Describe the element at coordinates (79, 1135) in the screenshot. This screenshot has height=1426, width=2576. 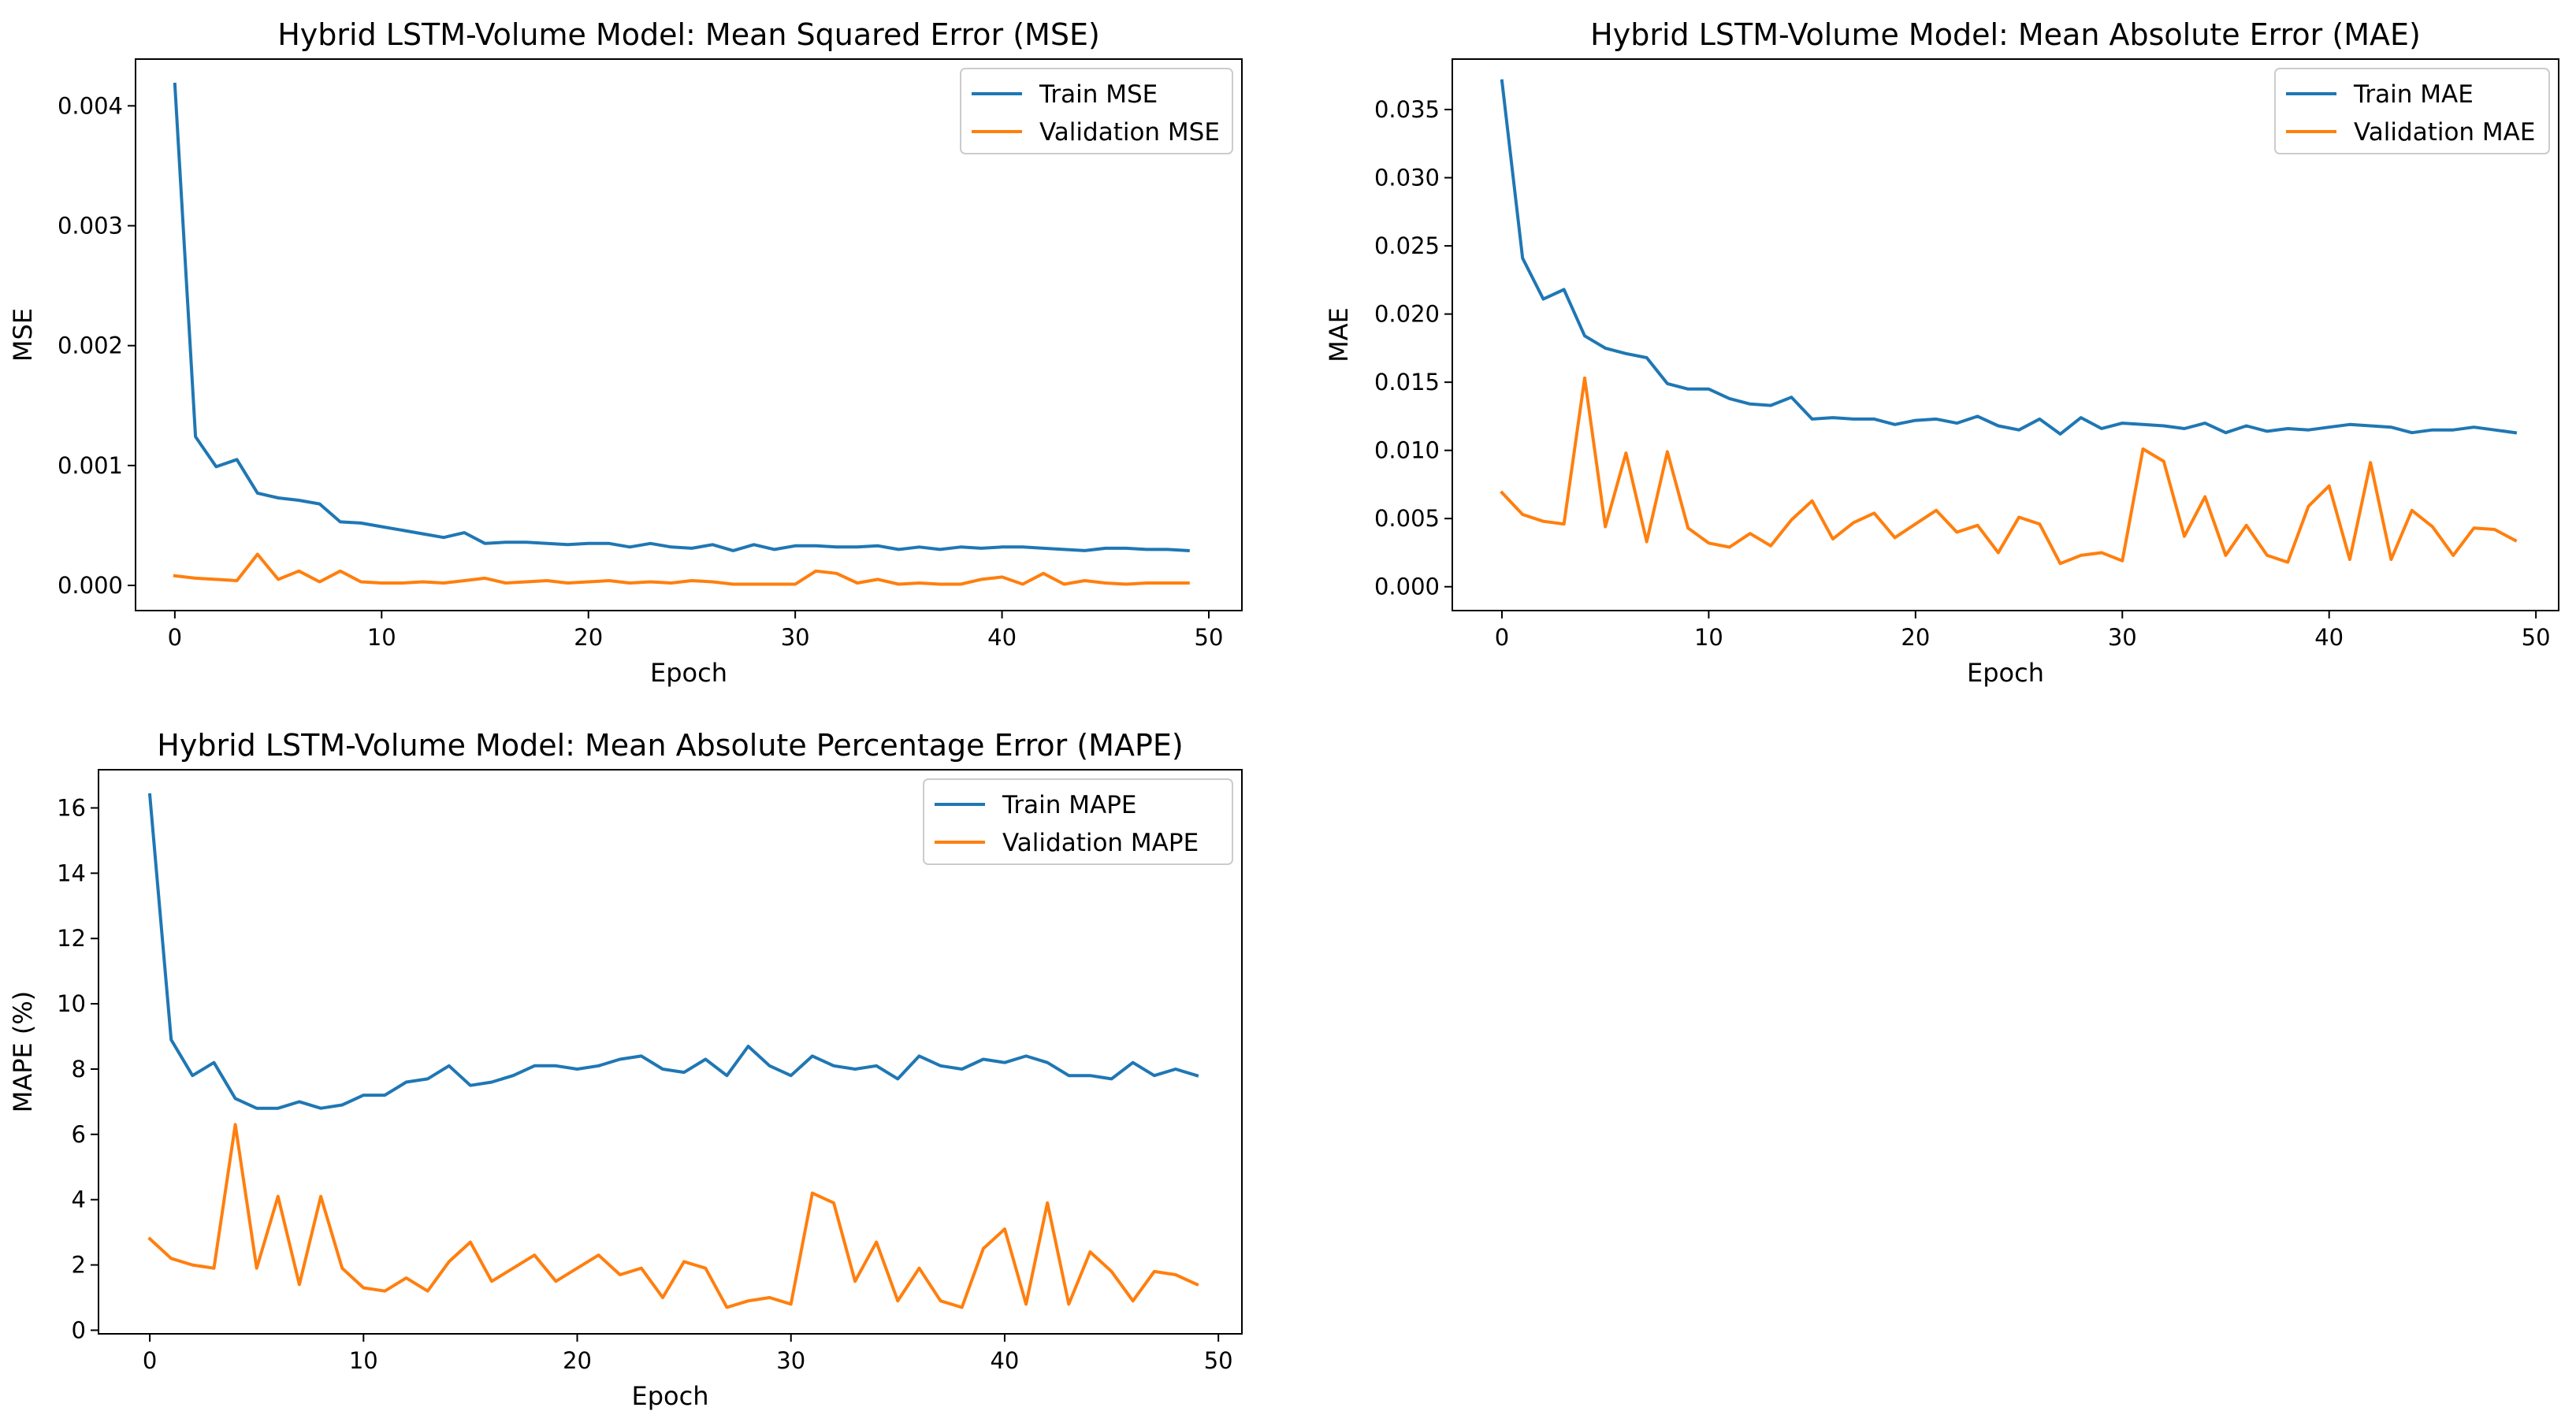
I see `y-tick-label: 6` at that location.